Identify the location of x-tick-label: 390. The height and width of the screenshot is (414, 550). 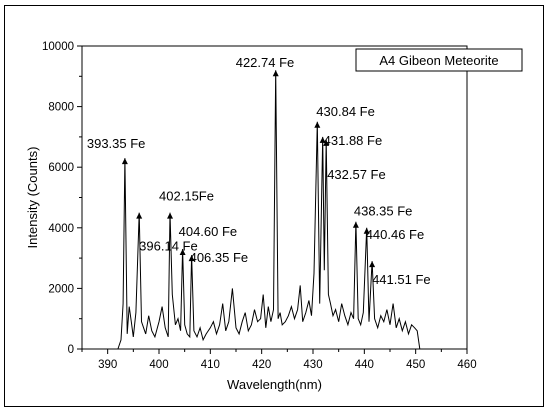
(107, 365).